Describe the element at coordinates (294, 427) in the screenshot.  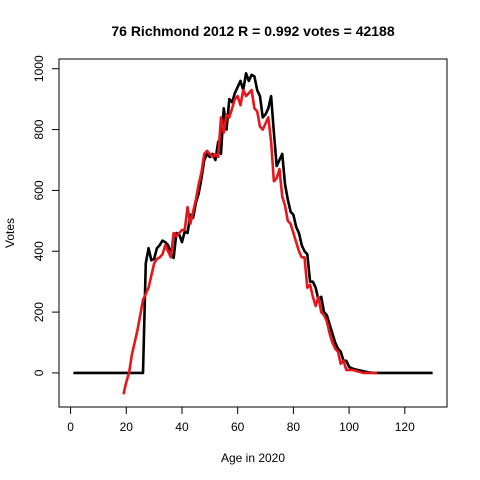
I see `x-tick-label: 80` at that location.